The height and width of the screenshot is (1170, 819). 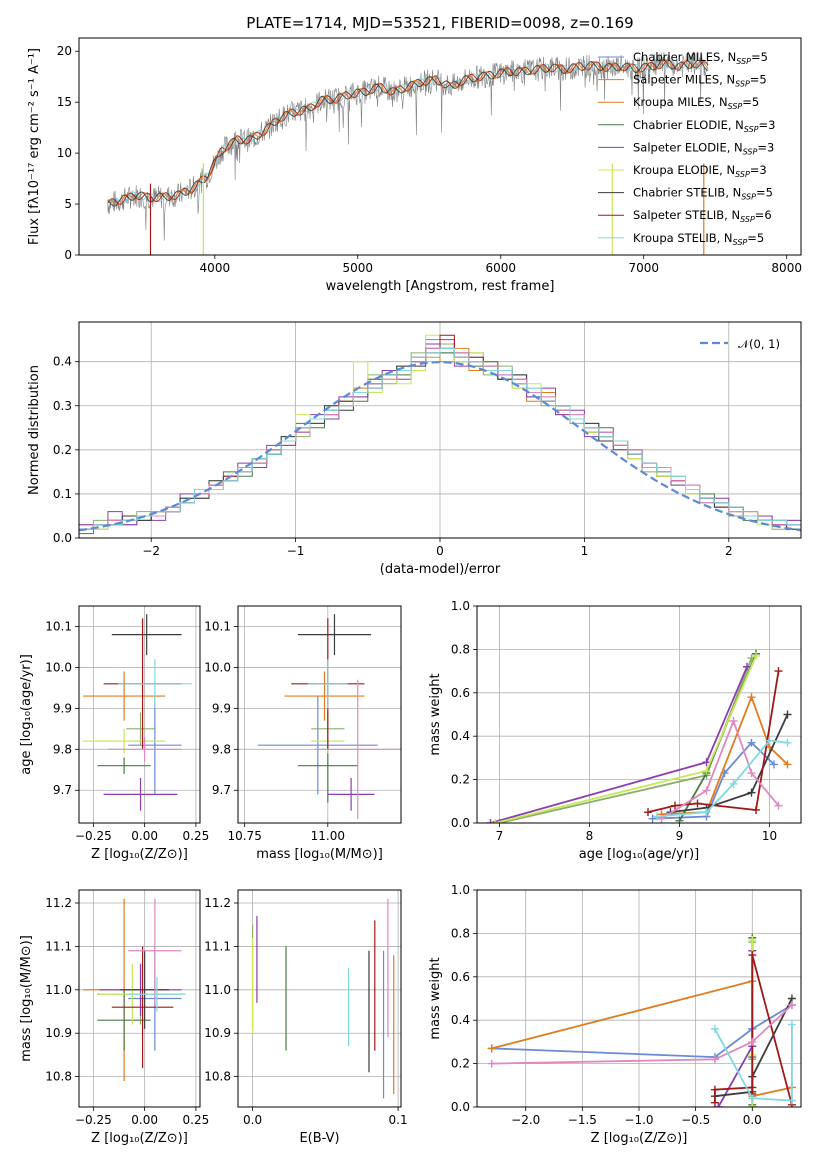 I want to click on x-tick-label: 6000, so click(x=500, y=268).